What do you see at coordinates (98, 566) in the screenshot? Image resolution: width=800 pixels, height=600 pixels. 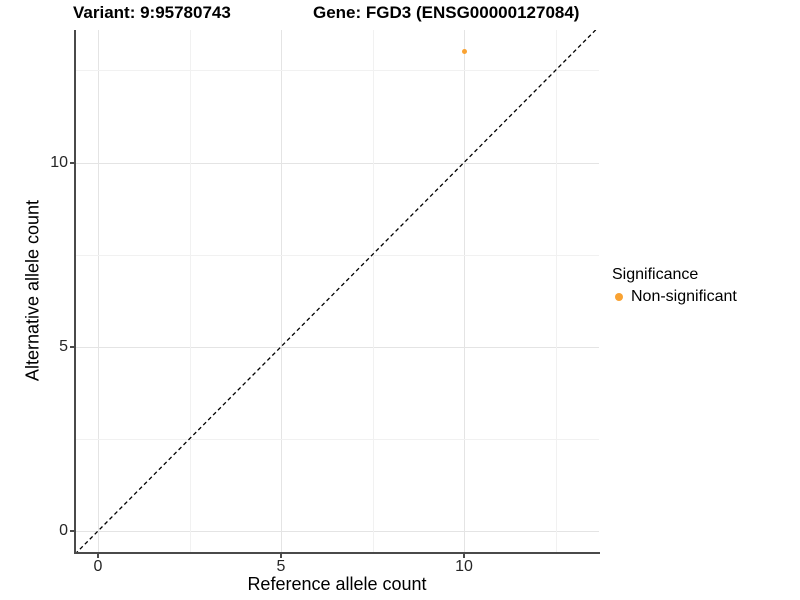 I see `x-tick-label: 0` at bounding box center [98, 566].